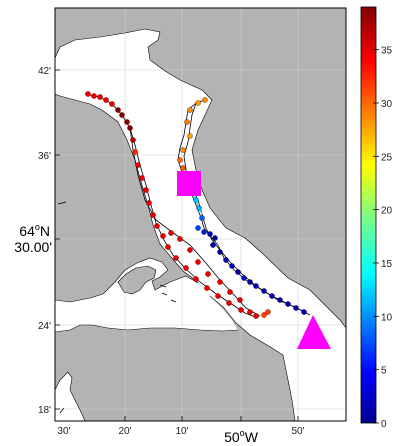 The height and width of the screenshot is (446, 403). I want to click on colorbar-tick-label: 0, so click(384, 424).